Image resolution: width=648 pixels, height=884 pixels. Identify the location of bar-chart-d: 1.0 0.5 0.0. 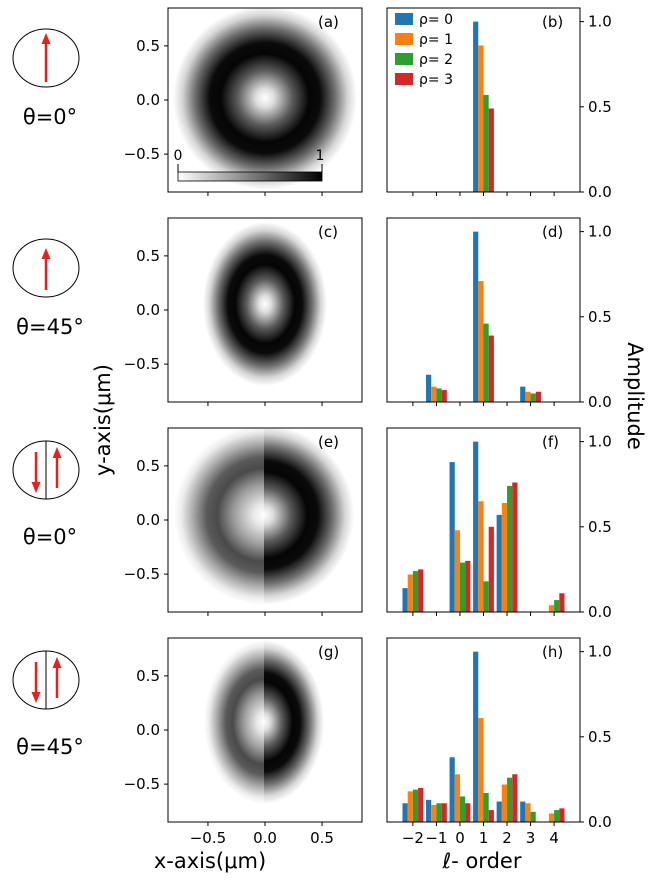
(499, 314).